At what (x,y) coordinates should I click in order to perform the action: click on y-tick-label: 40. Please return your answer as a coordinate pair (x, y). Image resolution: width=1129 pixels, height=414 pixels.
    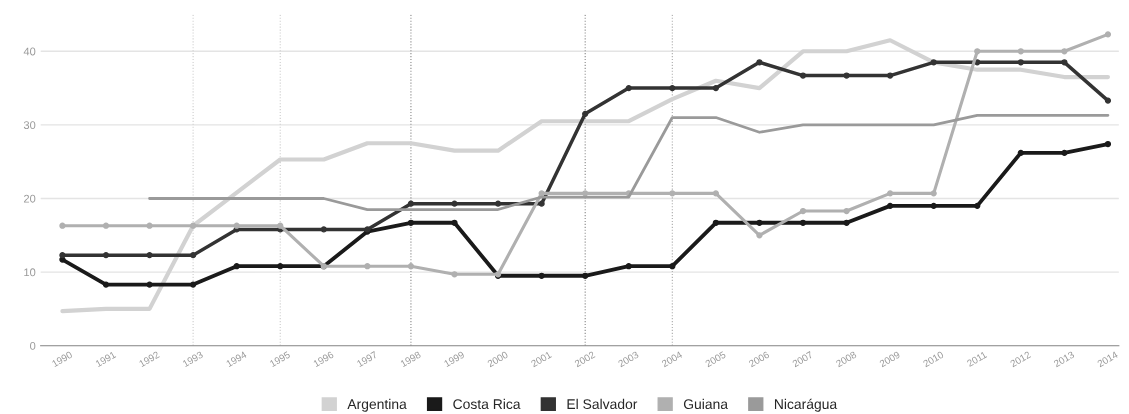
    Looking at the image, I should click on (29, 51).